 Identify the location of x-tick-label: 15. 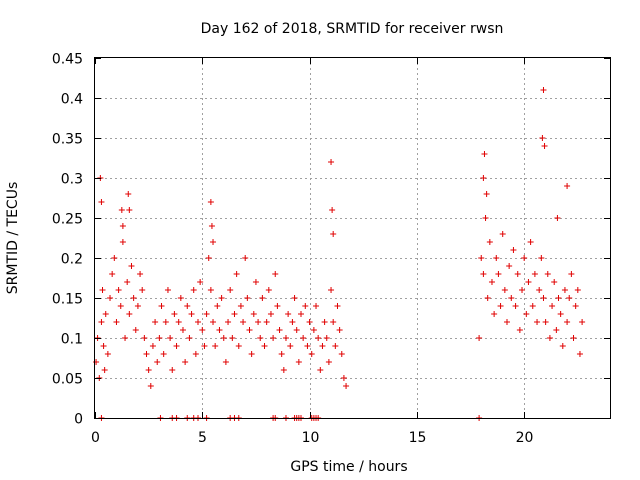
(418, 438).